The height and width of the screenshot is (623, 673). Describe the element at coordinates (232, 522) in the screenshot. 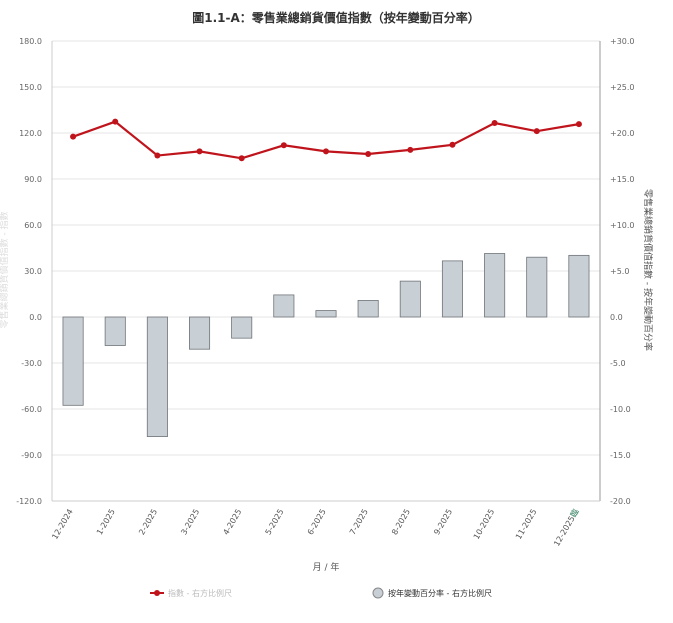

I see `x-tick-label: 4-2025` at that location.